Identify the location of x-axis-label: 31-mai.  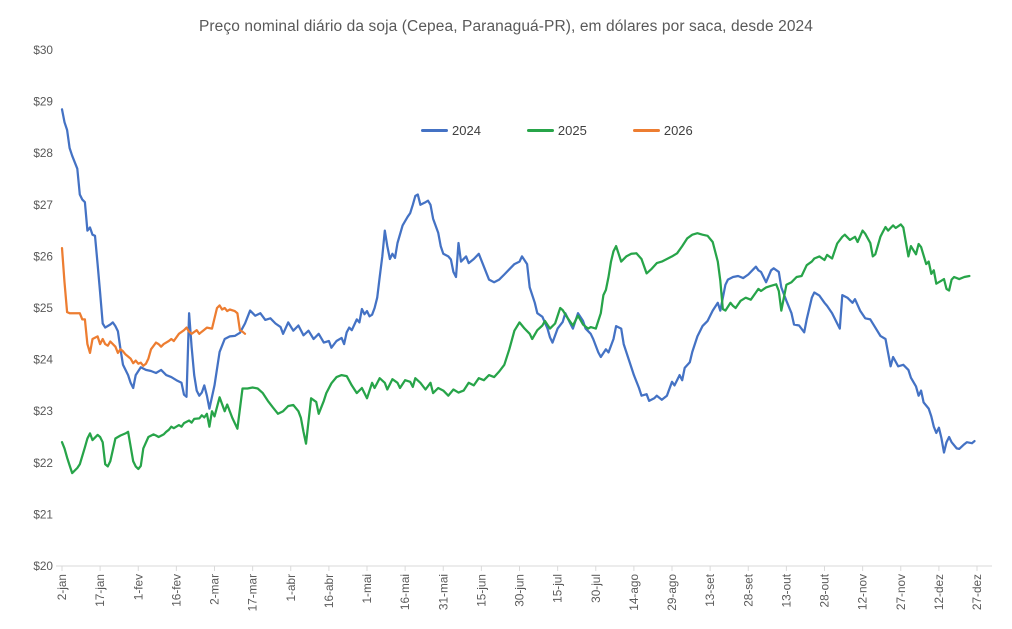
(443, 592).